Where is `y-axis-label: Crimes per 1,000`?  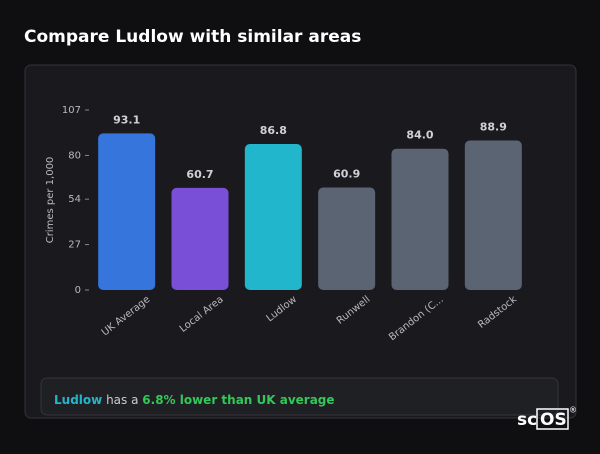
y-axis-label: Crimes per 1,000 is located at coordinates (50, 200).